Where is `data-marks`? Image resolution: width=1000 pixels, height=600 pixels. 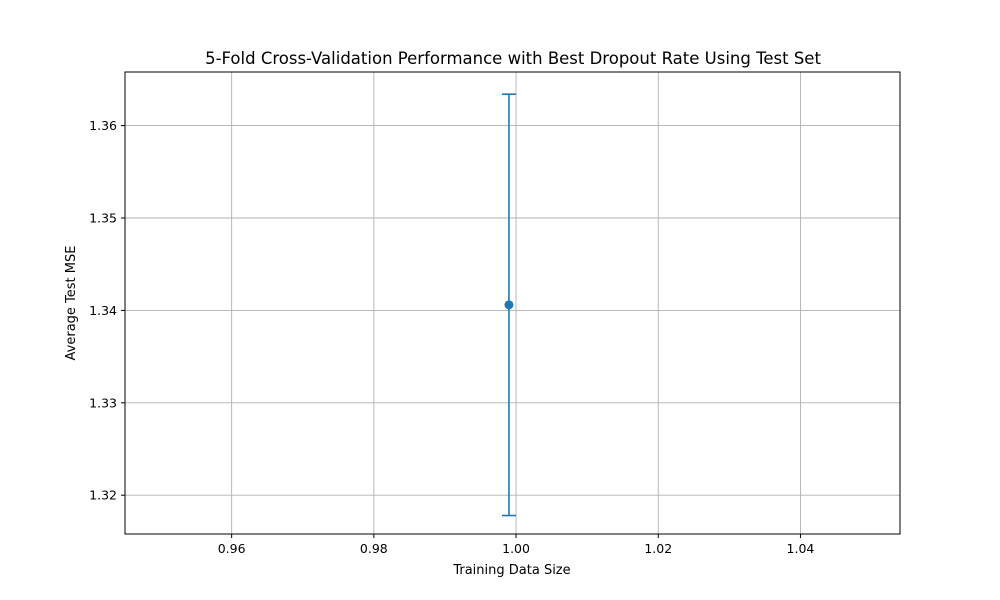 data-marks is located at coordinates (508, 305).